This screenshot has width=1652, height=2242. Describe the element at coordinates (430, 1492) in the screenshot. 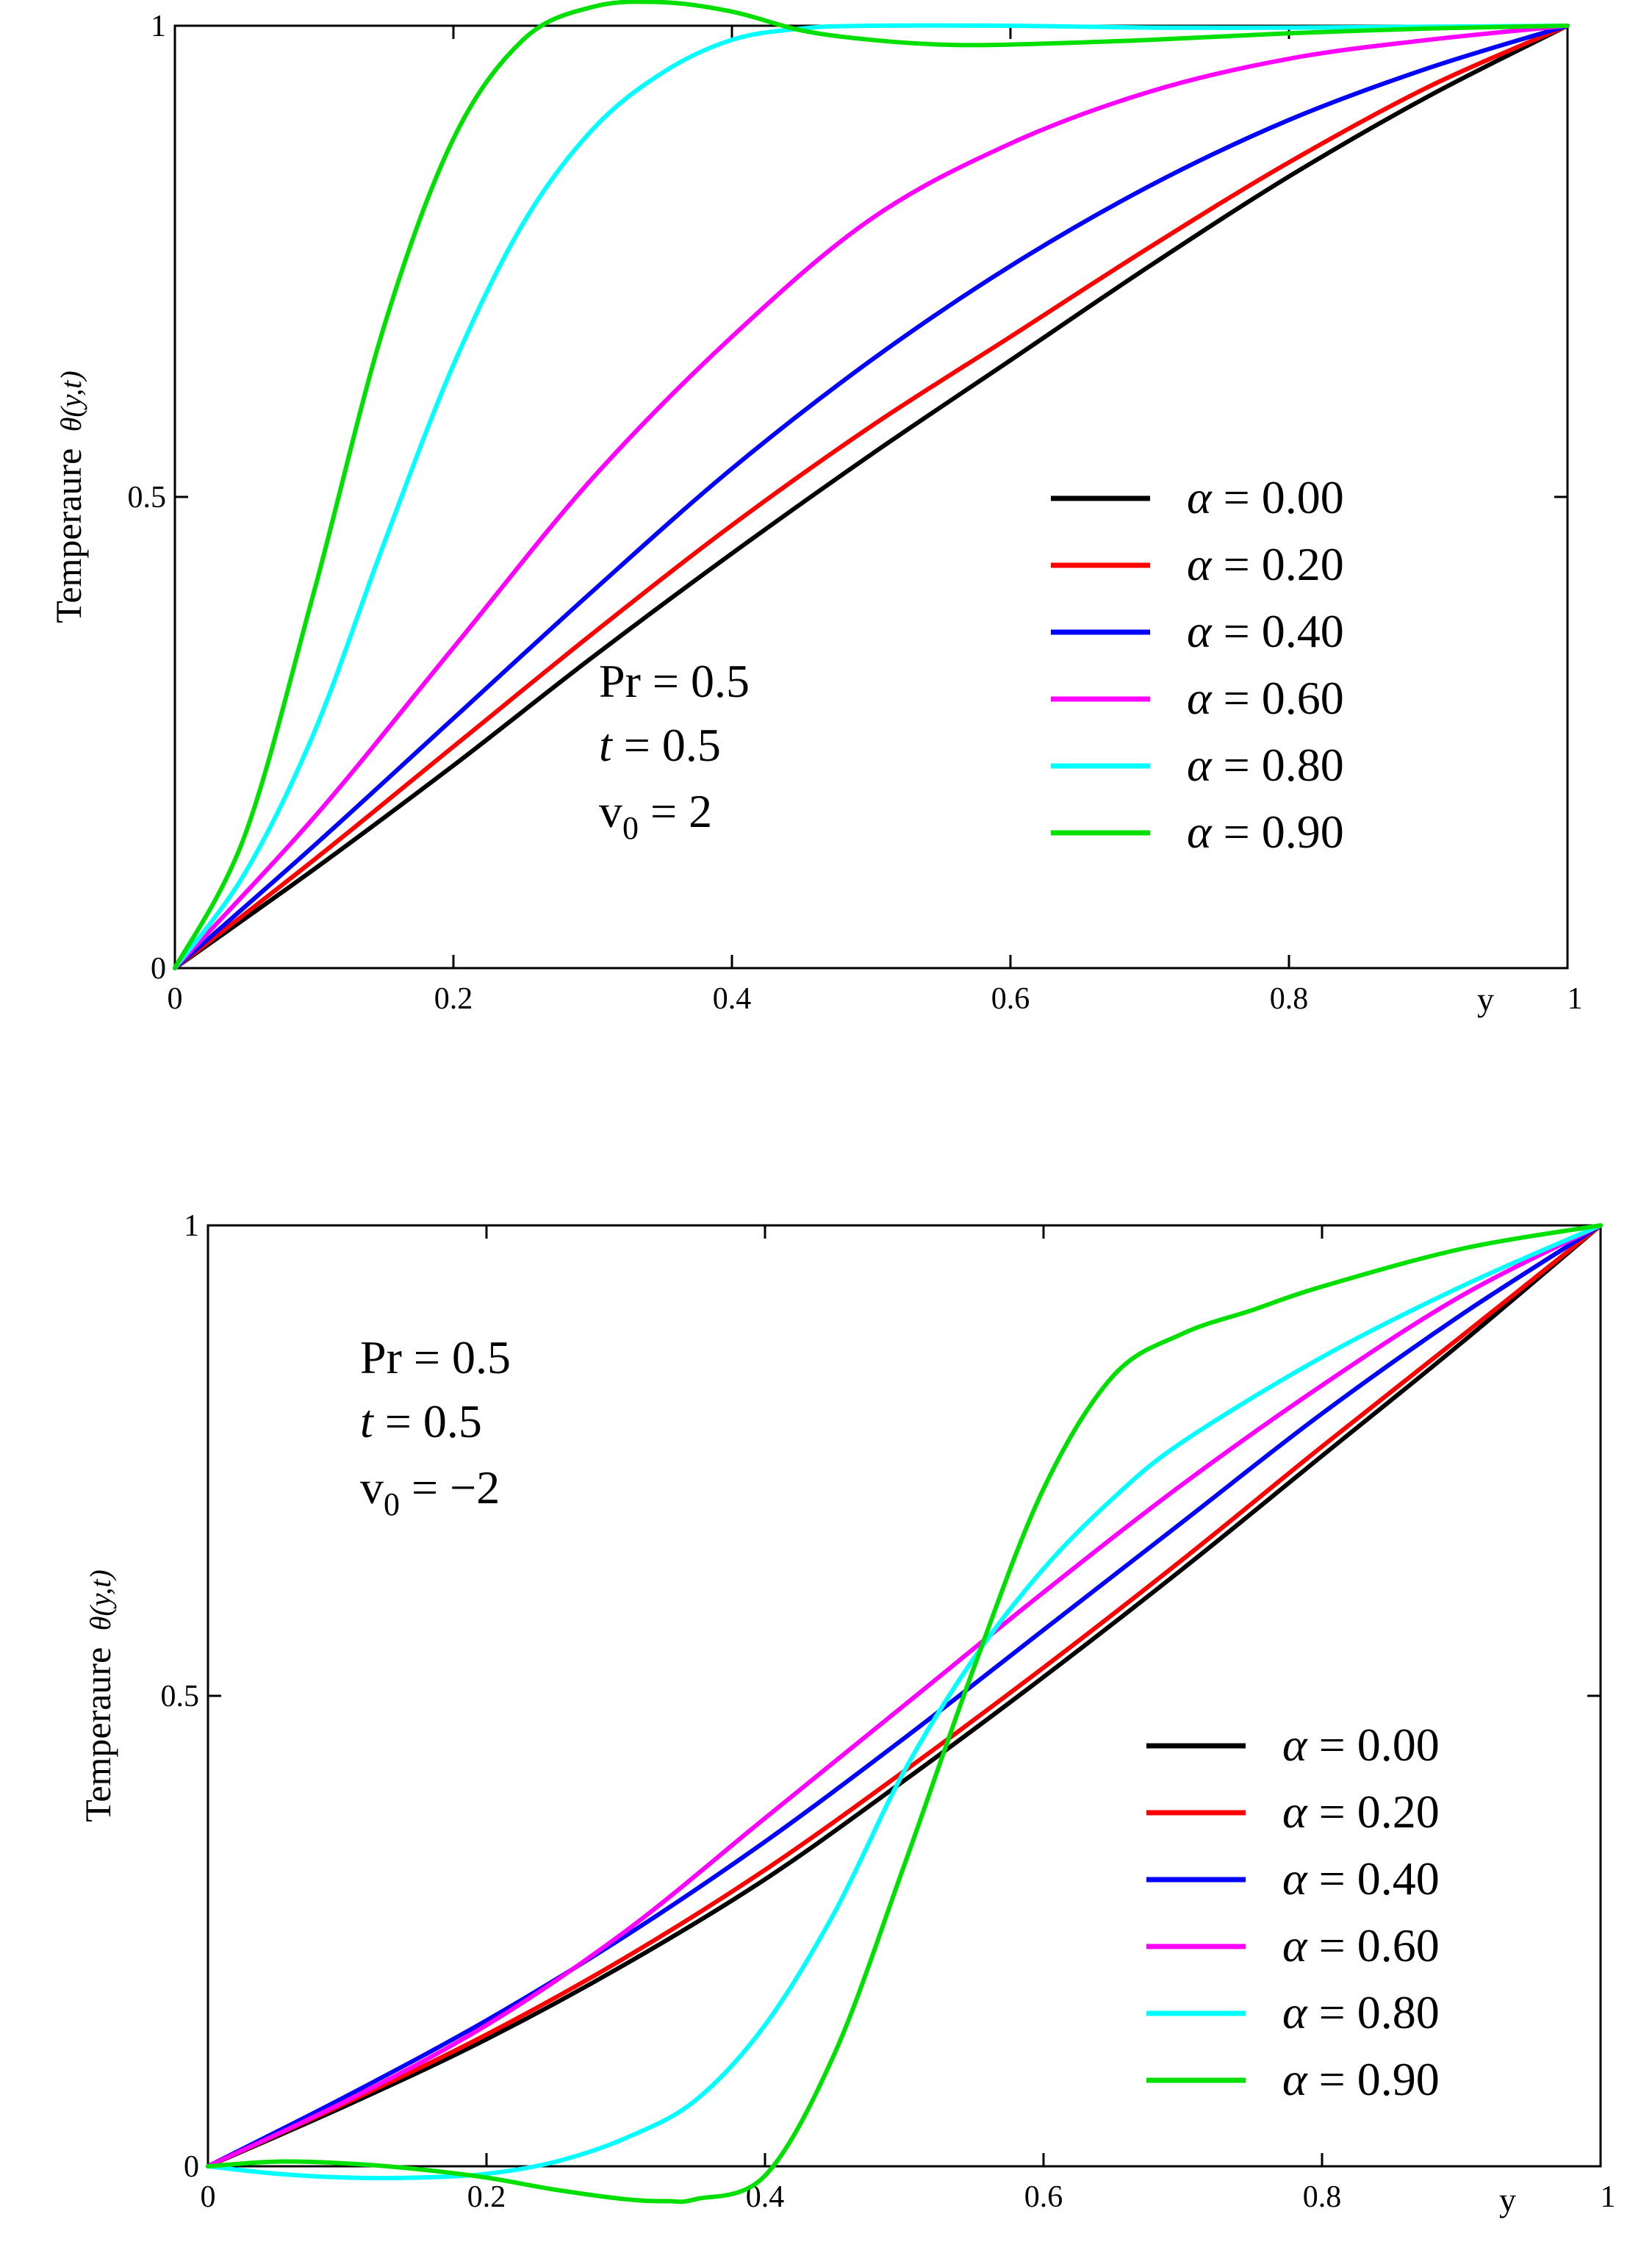

I see `param-v0: v0 = −2` at that location.